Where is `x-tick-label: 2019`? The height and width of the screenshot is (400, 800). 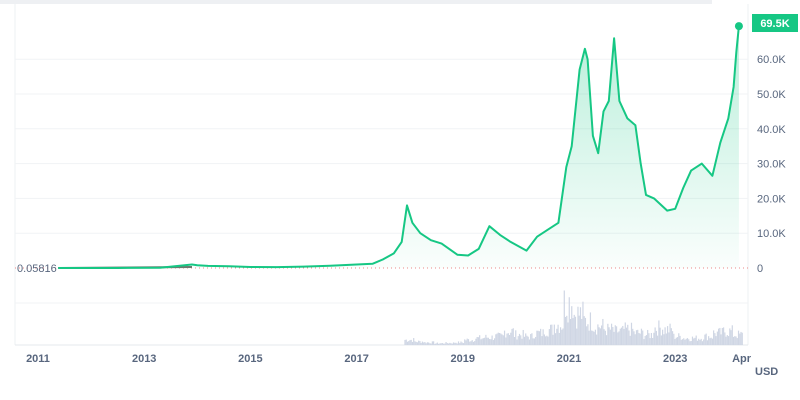
x-tick-label: 2019 is located at coordinates (463, 359).